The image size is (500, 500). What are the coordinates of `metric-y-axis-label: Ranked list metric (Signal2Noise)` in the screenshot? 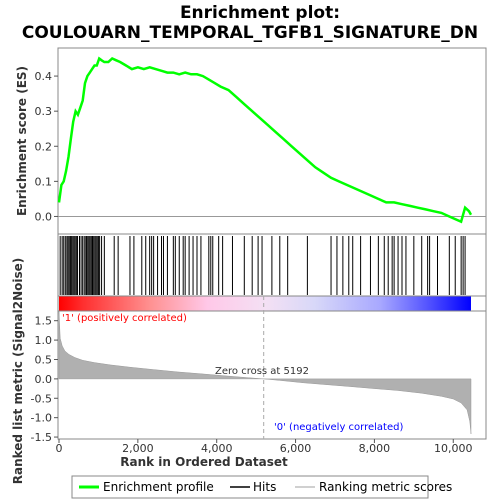 It's located at (18, 371).